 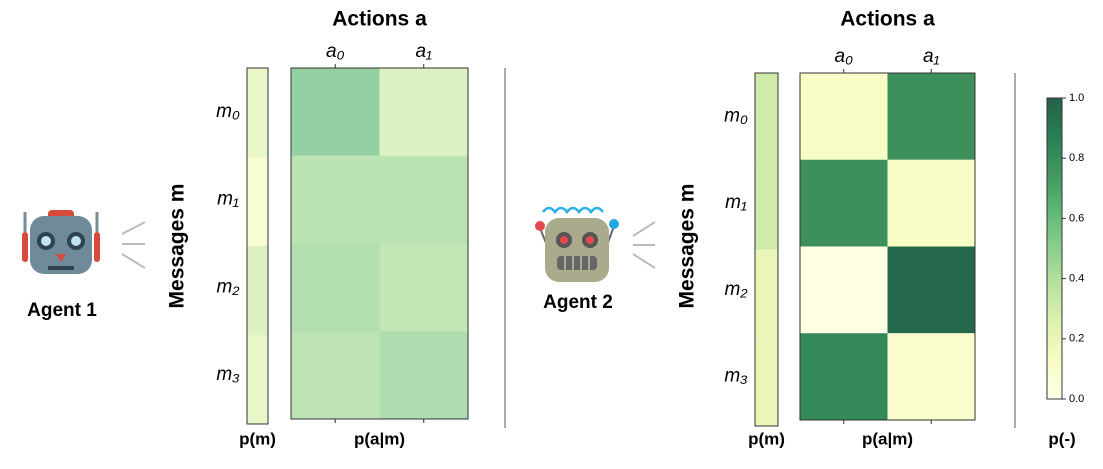 I want to click on colorbar-label: p(-), so click(x=1061, y=438).